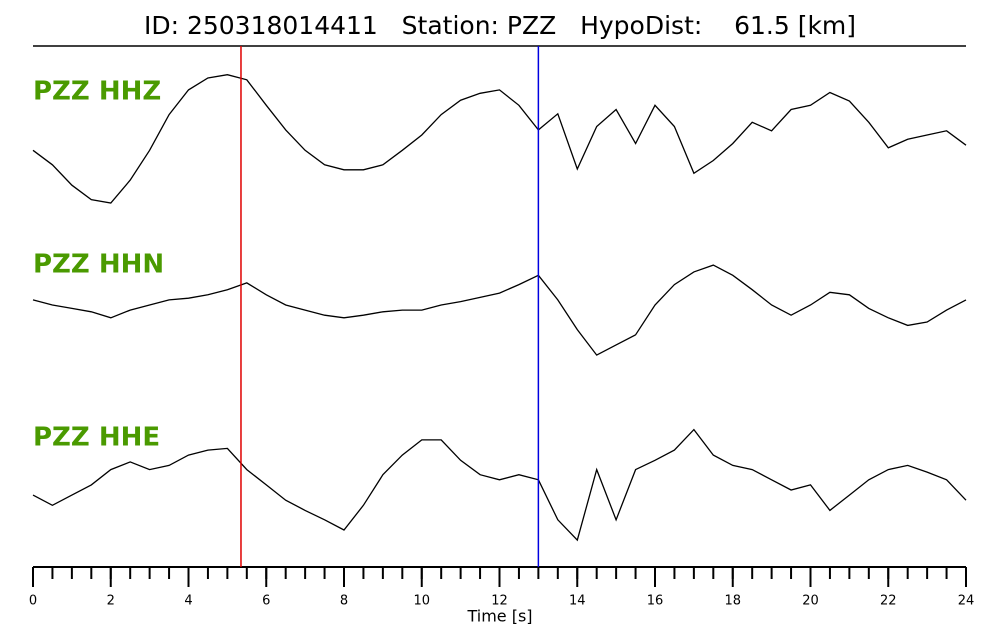 The image size is (1000, 640). What do you see at coordinates (33, 601) in the screenshot?
I see `x-tick-label: 0` at bounding box center [33, 601].